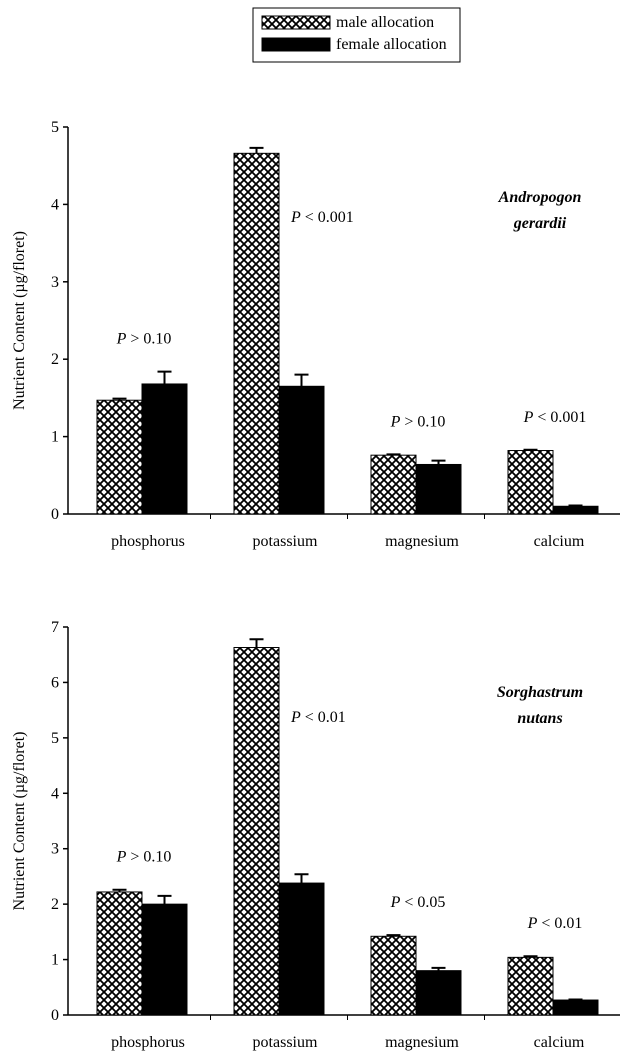  I want to click on species-label: Andropogon, so click(540, 197).